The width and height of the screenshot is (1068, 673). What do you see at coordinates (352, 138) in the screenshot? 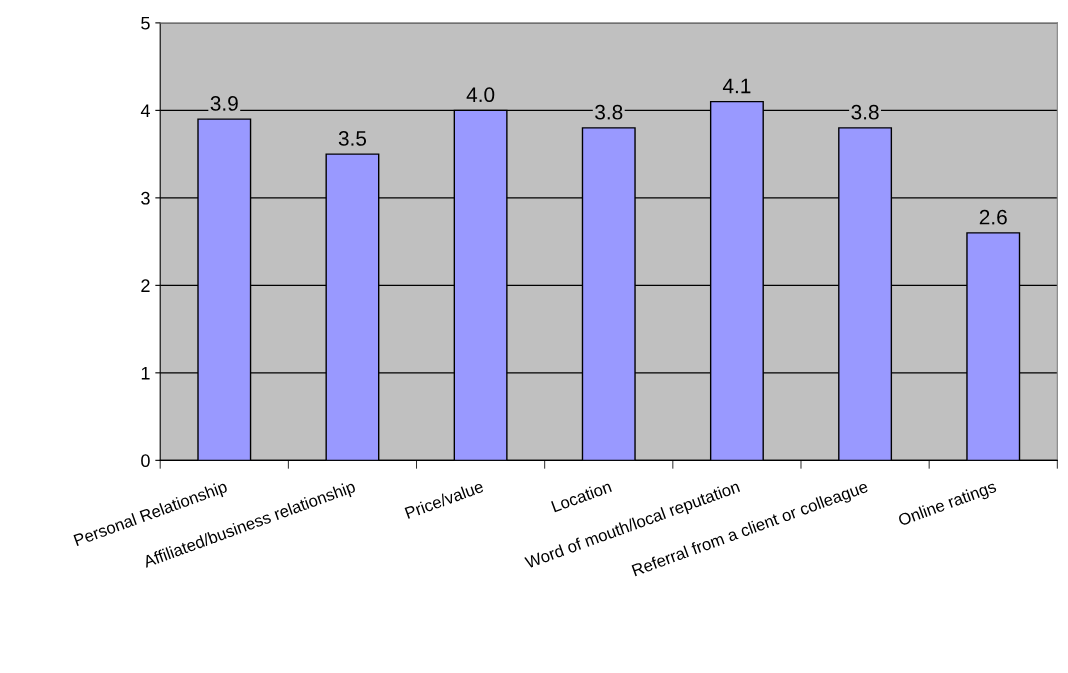
I see `data-label: 3.5` at bounding box center [352, 138].